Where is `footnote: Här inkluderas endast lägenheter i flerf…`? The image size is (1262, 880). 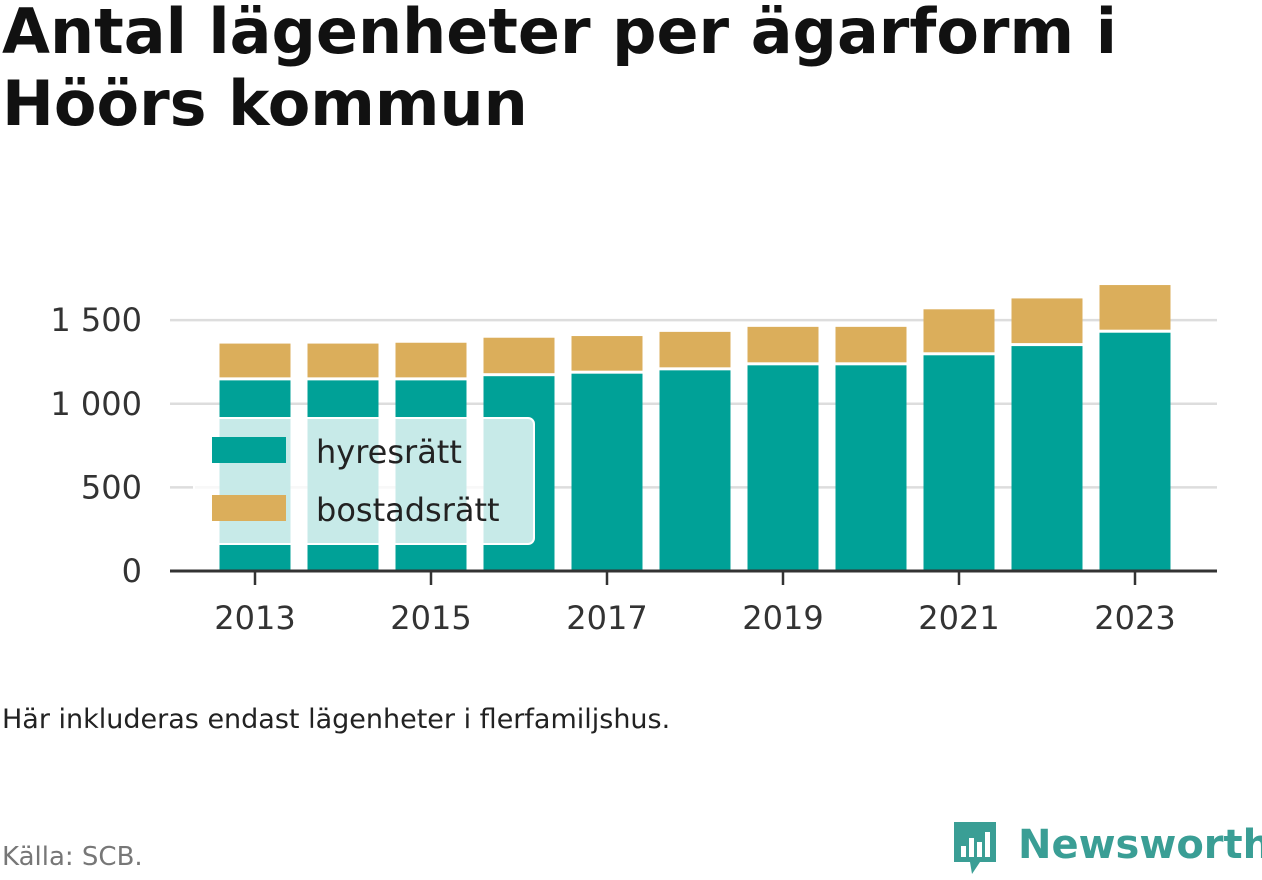 footnote: Här inkluderas endast lägenheter i flerf… is located at coordinates (336, 719).